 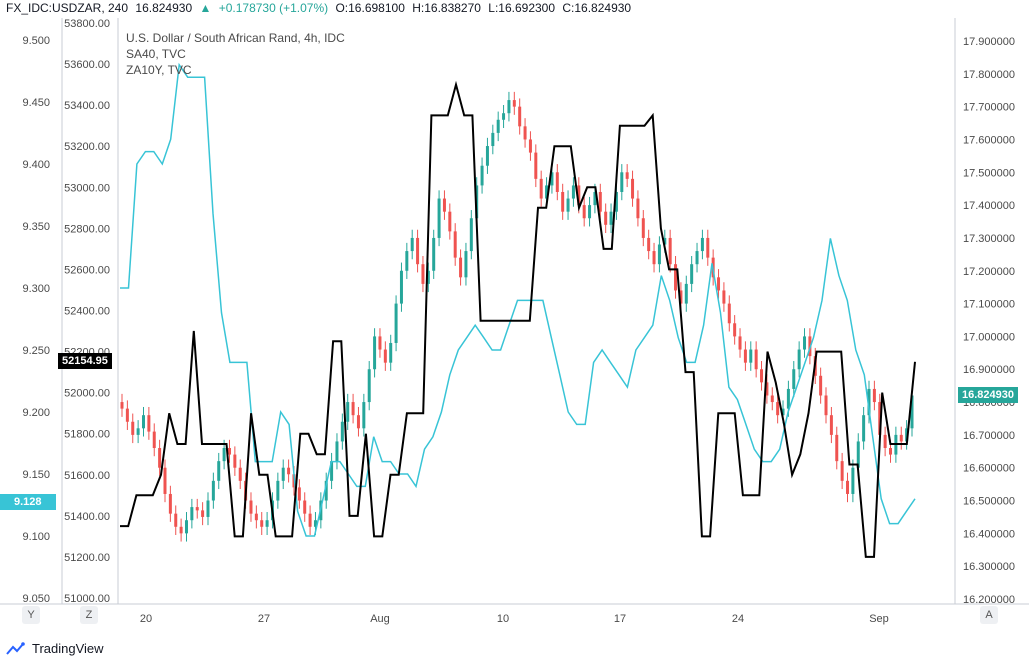 What do you see at coordinates (156, 54) in the screenshot?
I see `legend-sa40: SA40, TVC` at bounding box center [156, 54].